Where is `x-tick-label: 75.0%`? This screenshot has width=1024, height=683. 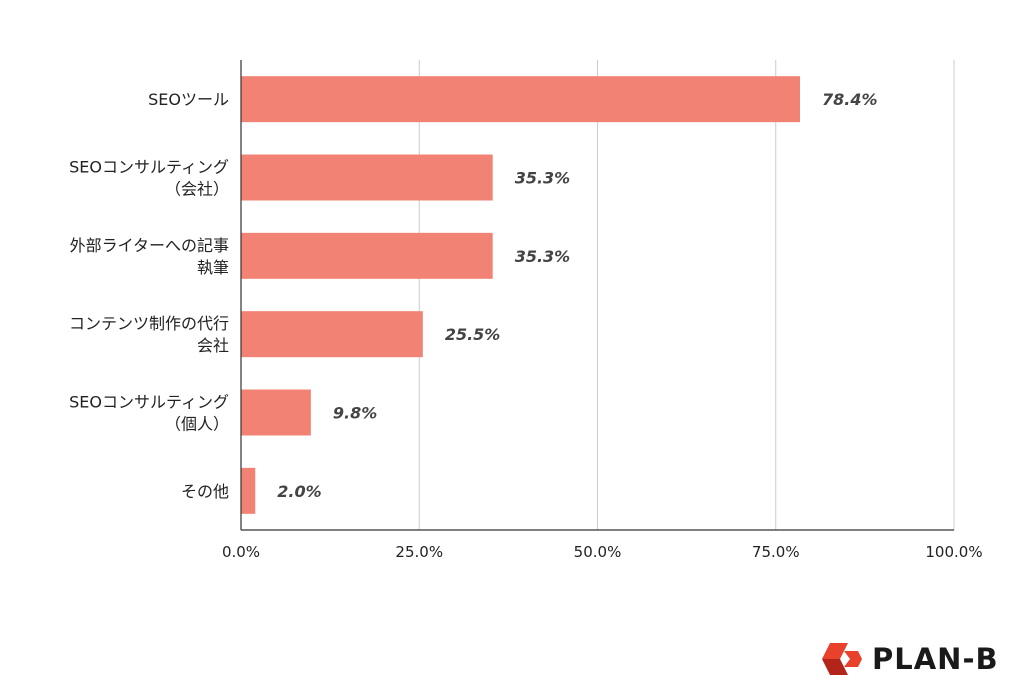
x-tick-label: 75.0% is located at coordinates (776, 552).